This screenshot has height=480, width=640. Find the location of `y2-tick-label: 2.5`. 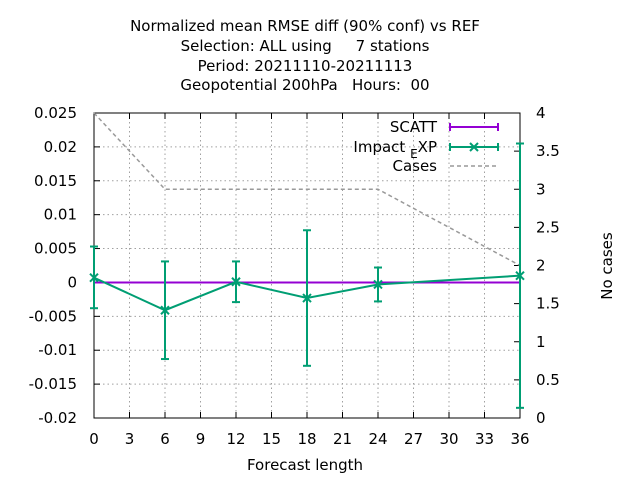

y2-tick-label: 2.5 is located at coordinates (548, 227).